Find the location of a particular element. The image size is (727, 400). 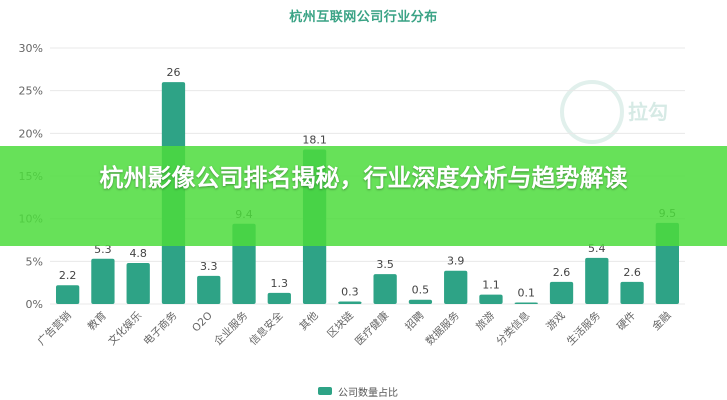

legend-swatch is located at coordinates (325, 391).